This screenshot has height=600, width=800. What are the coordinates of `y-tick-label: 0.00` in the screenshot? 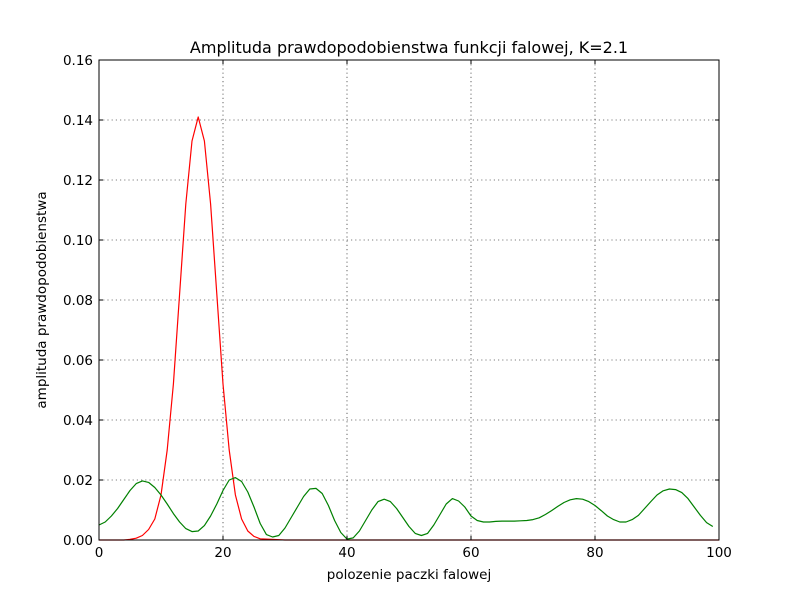 It's located at (78, 541).